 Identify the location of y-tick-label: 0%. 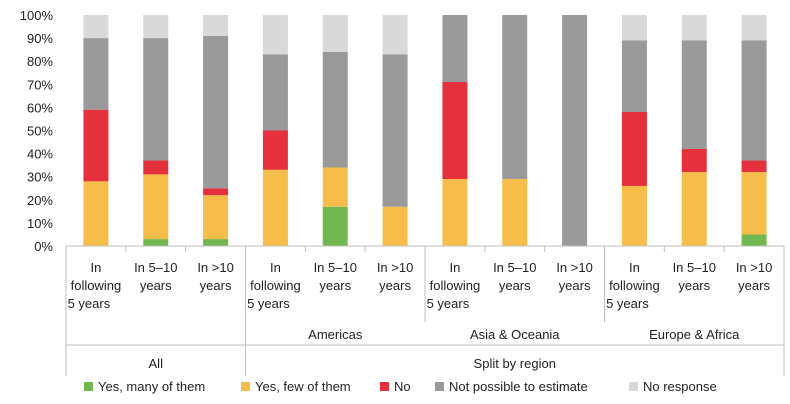
(43, 246).